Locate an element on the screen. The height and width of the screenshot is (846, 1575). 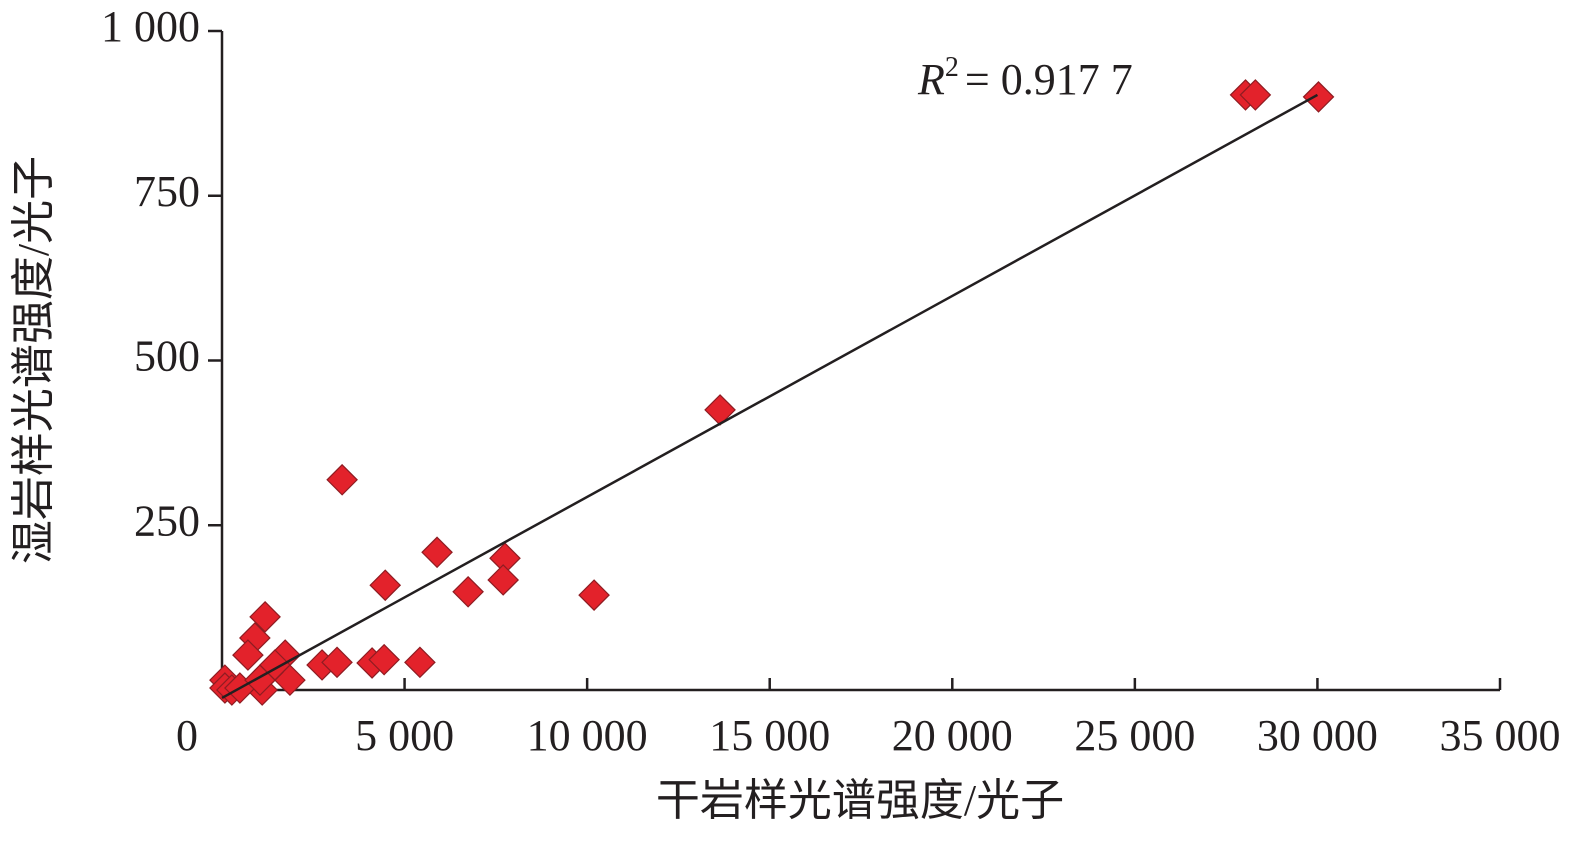
annotation-text: = 0.917 7 is located at coordinates (1049, 79).